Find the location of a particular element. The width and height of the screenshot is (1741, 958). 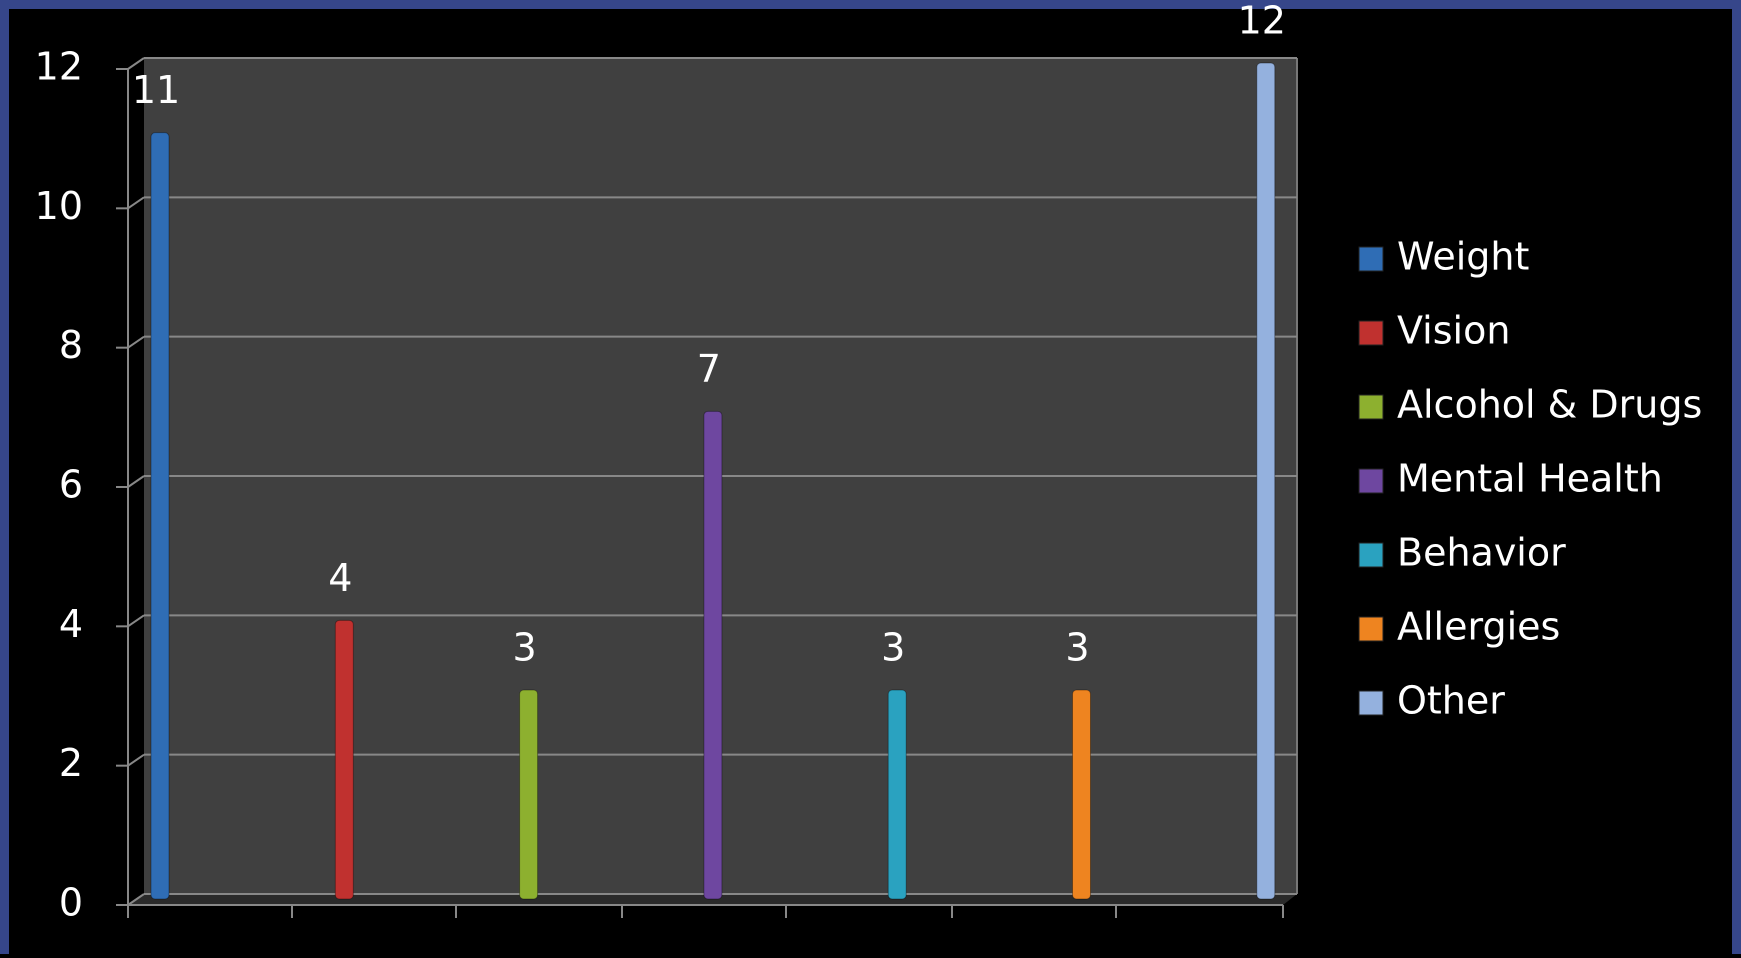

floor is located at coordinates (712, 899).